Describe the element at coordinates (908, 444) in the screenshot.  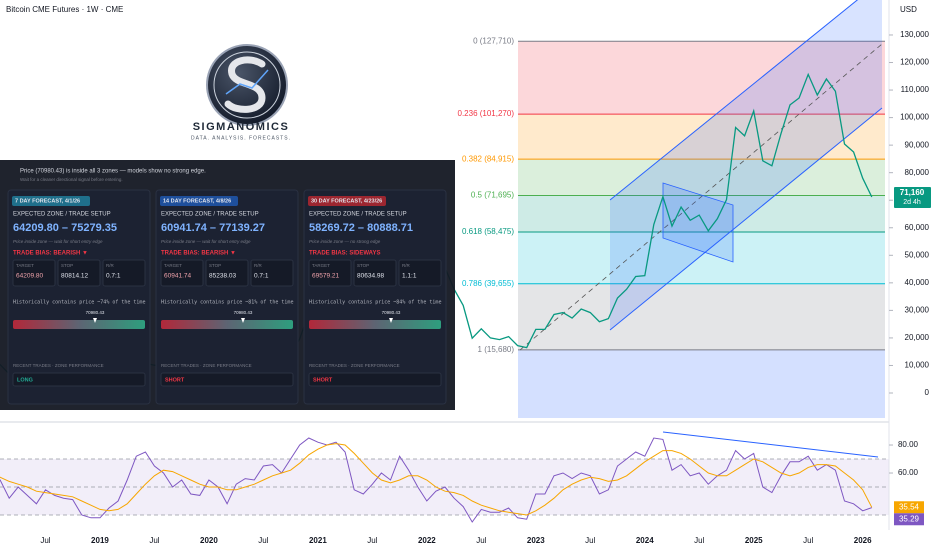
I see `rsi-tick-label: 80.00` at that location.